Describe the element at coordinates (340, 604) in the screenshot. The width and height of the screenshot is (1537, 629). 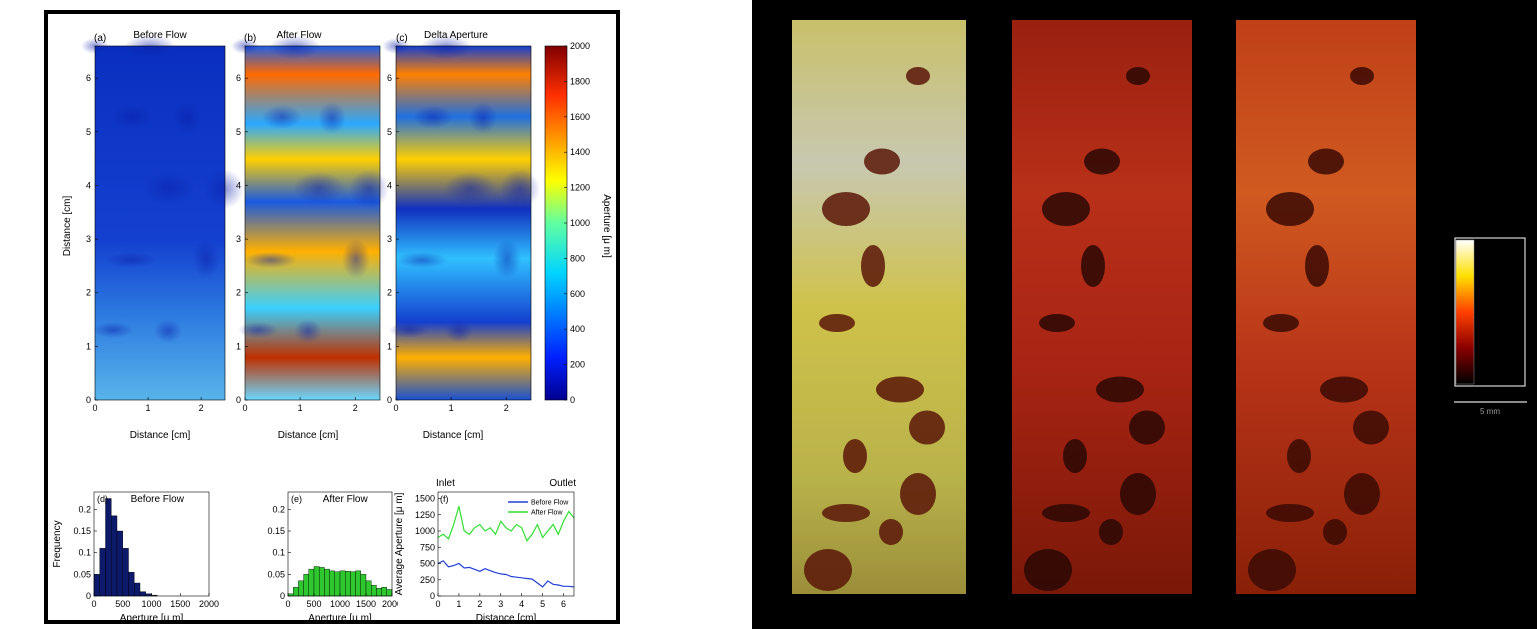
I see `hist-e-xtick-label: 1000` at that location.